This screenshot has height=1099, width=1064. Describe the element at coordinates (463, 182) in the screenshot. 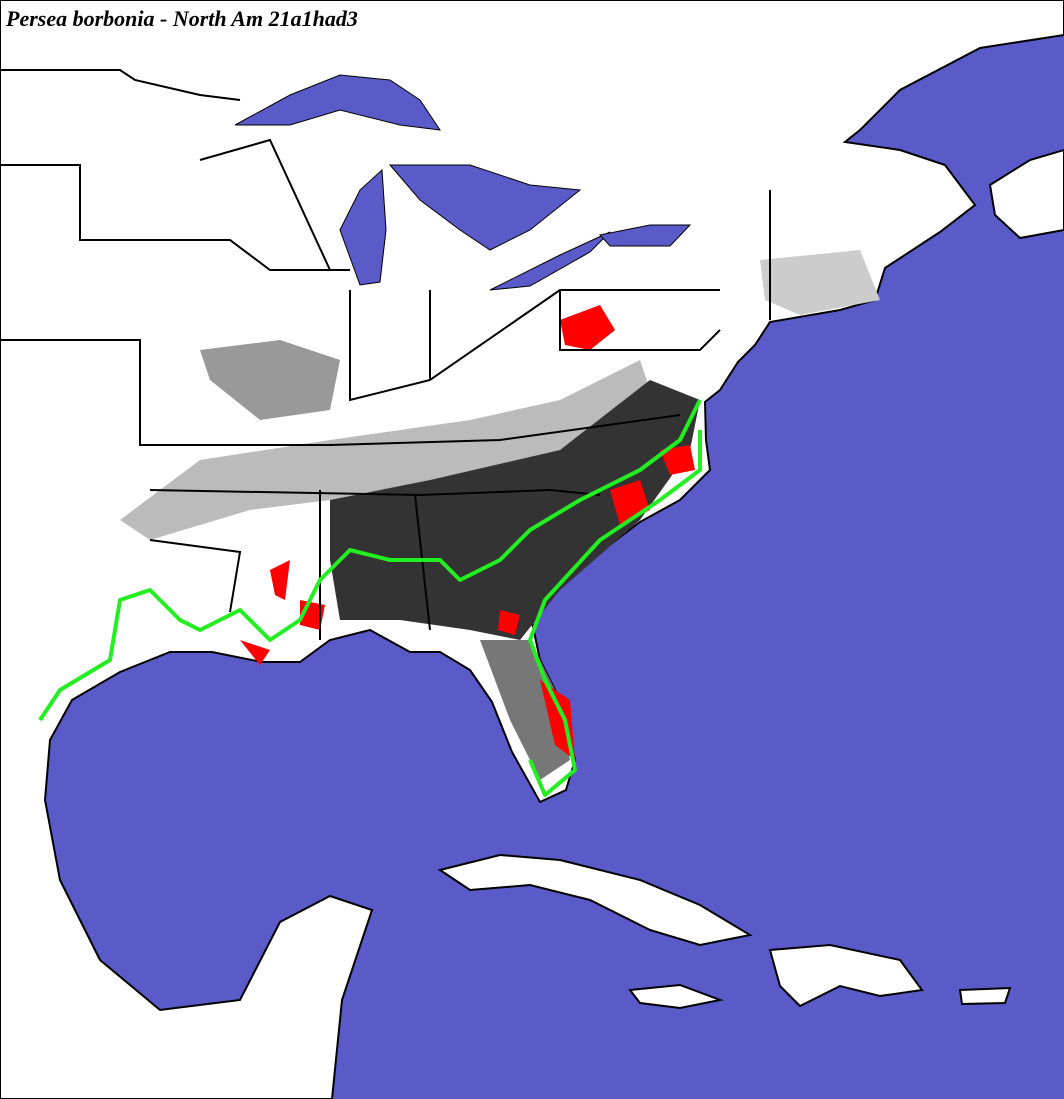

I see `great-lakes` at that location.